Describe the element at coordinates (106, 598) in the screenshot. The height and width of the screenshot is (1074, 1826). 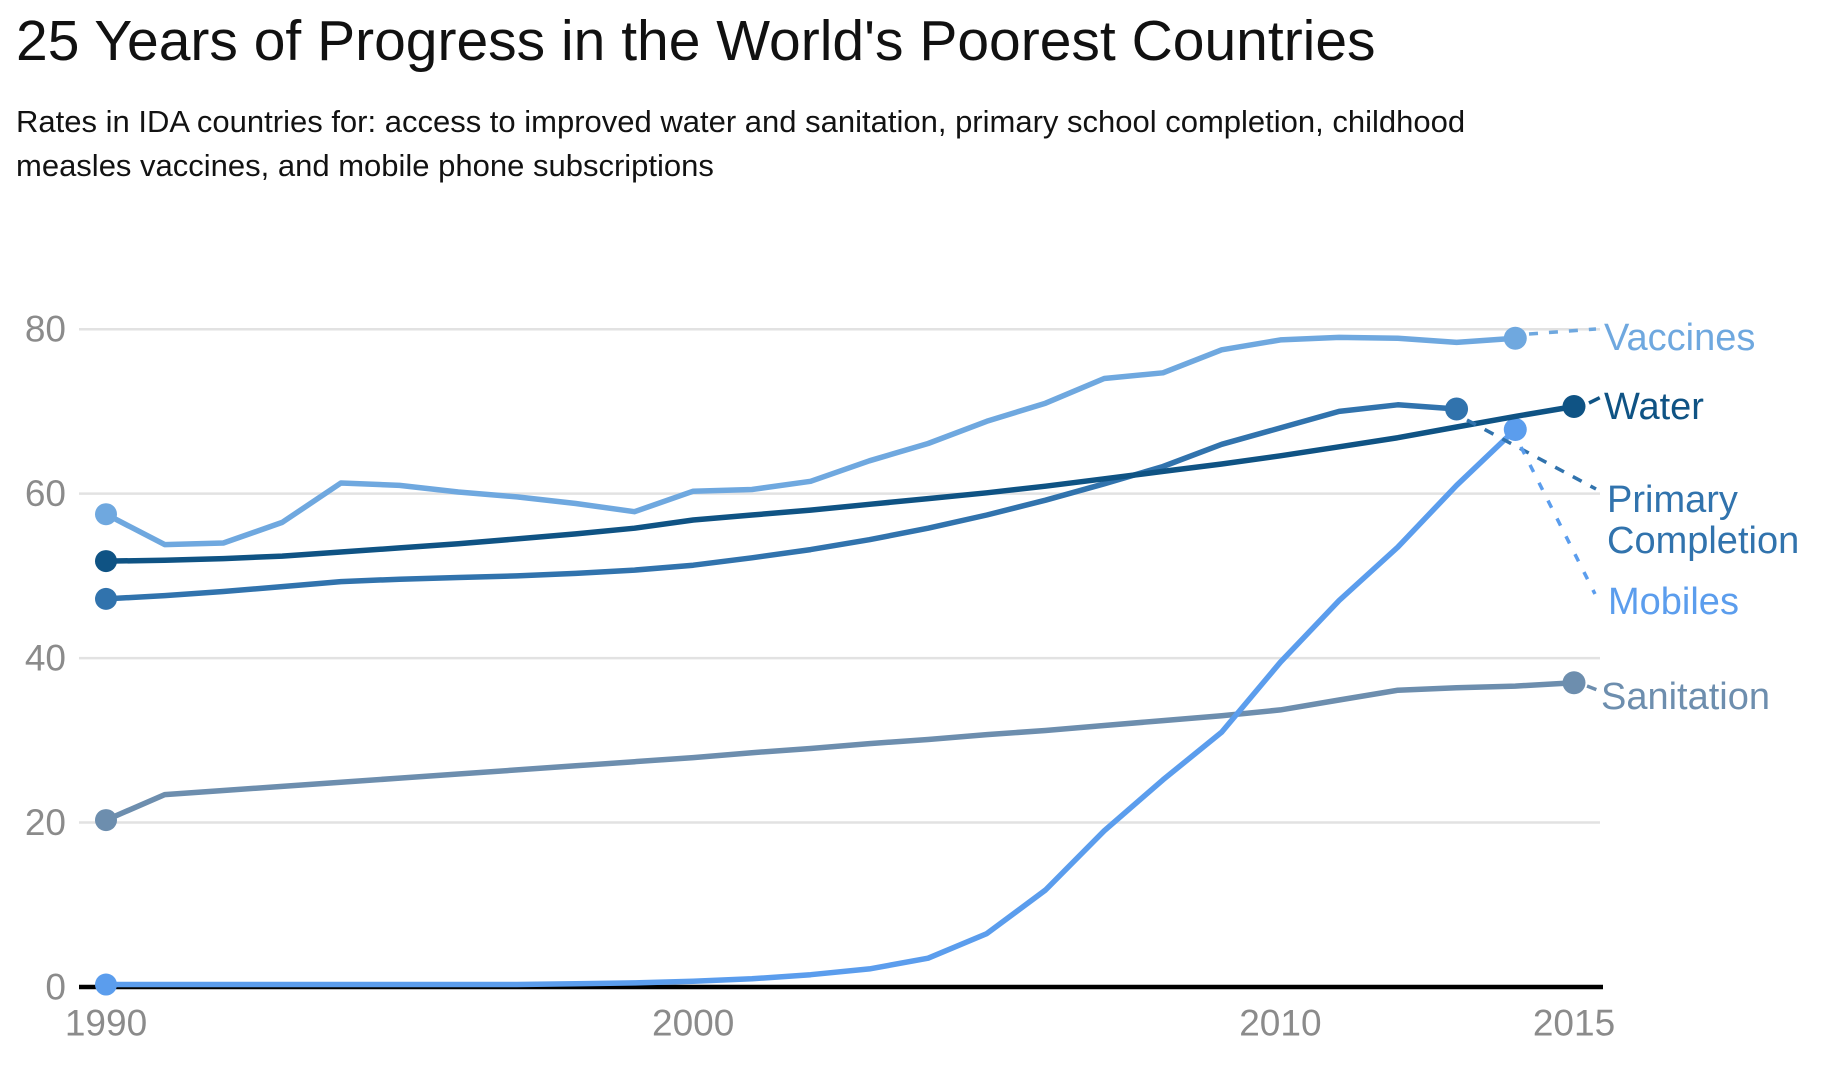
I see `primary_completion-start-dot` at that location.